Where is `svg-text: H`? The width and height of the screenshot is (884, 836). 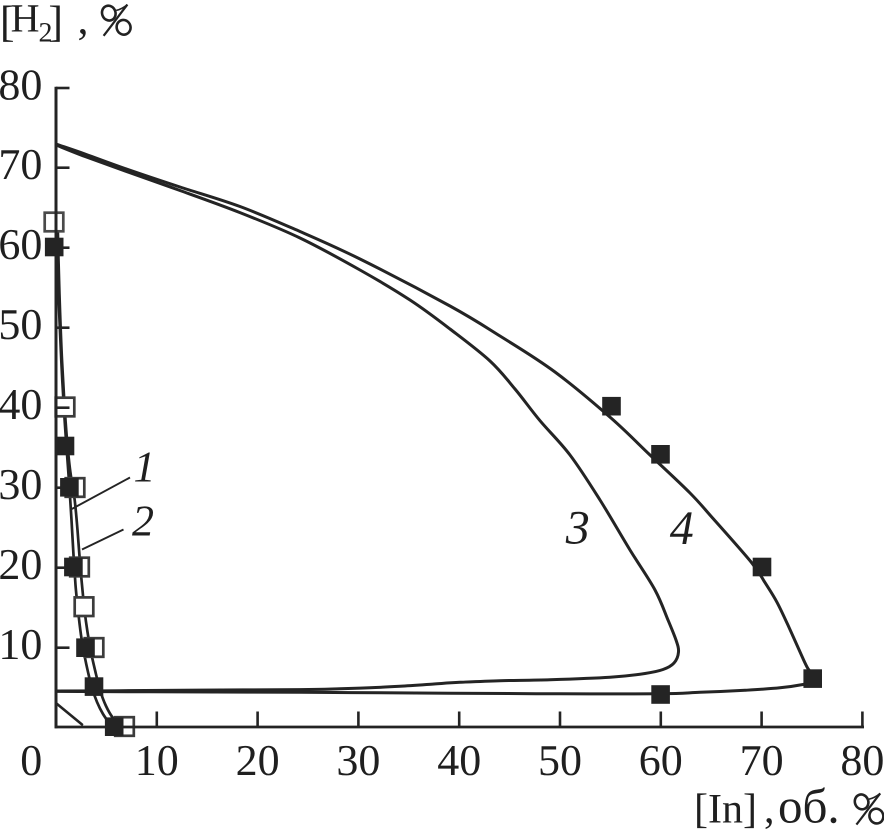 svg-text: H is located at coordinates (25, 20).